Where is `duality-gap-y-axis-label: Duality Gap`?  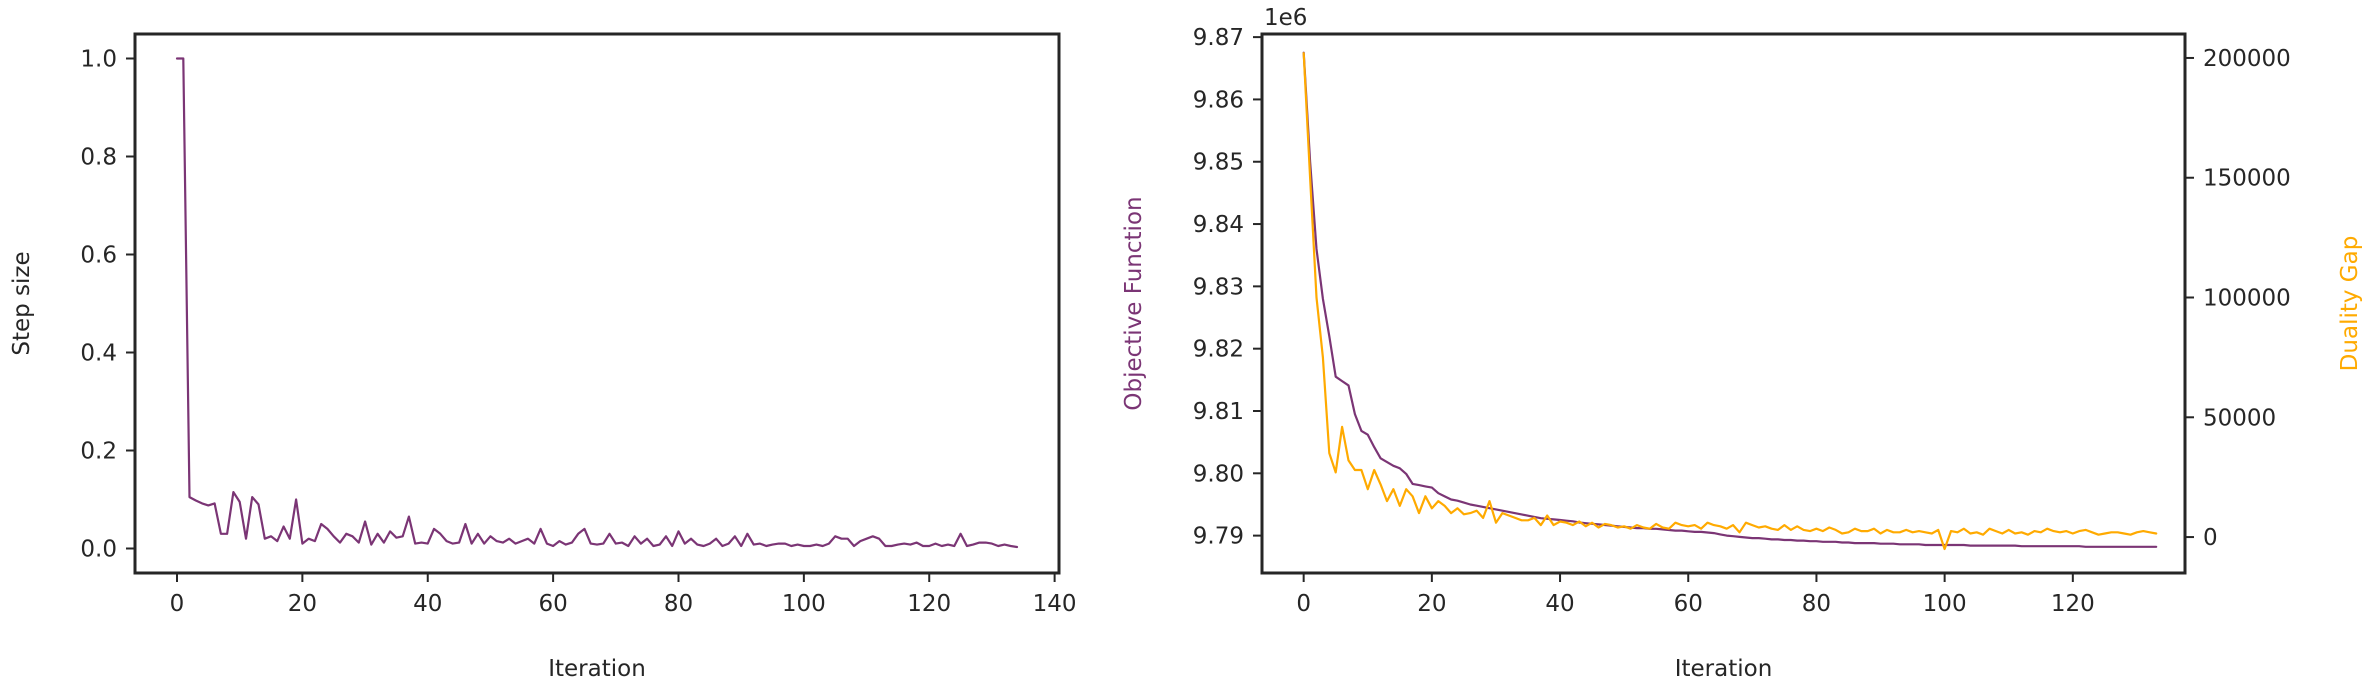 duality-gap-y-axis-label: Duality Gap is located at coordinates (2350, 304).